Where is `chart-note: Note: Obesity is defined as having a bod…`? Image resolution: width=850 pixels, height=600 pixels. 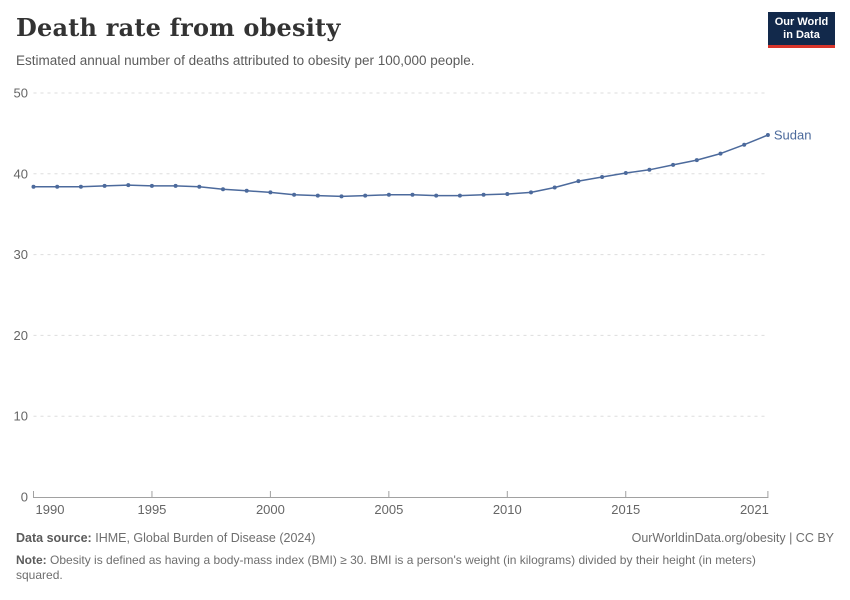 chart-note: Note: Obesity is defined as having a bod… is located at coordinates (406, 568).